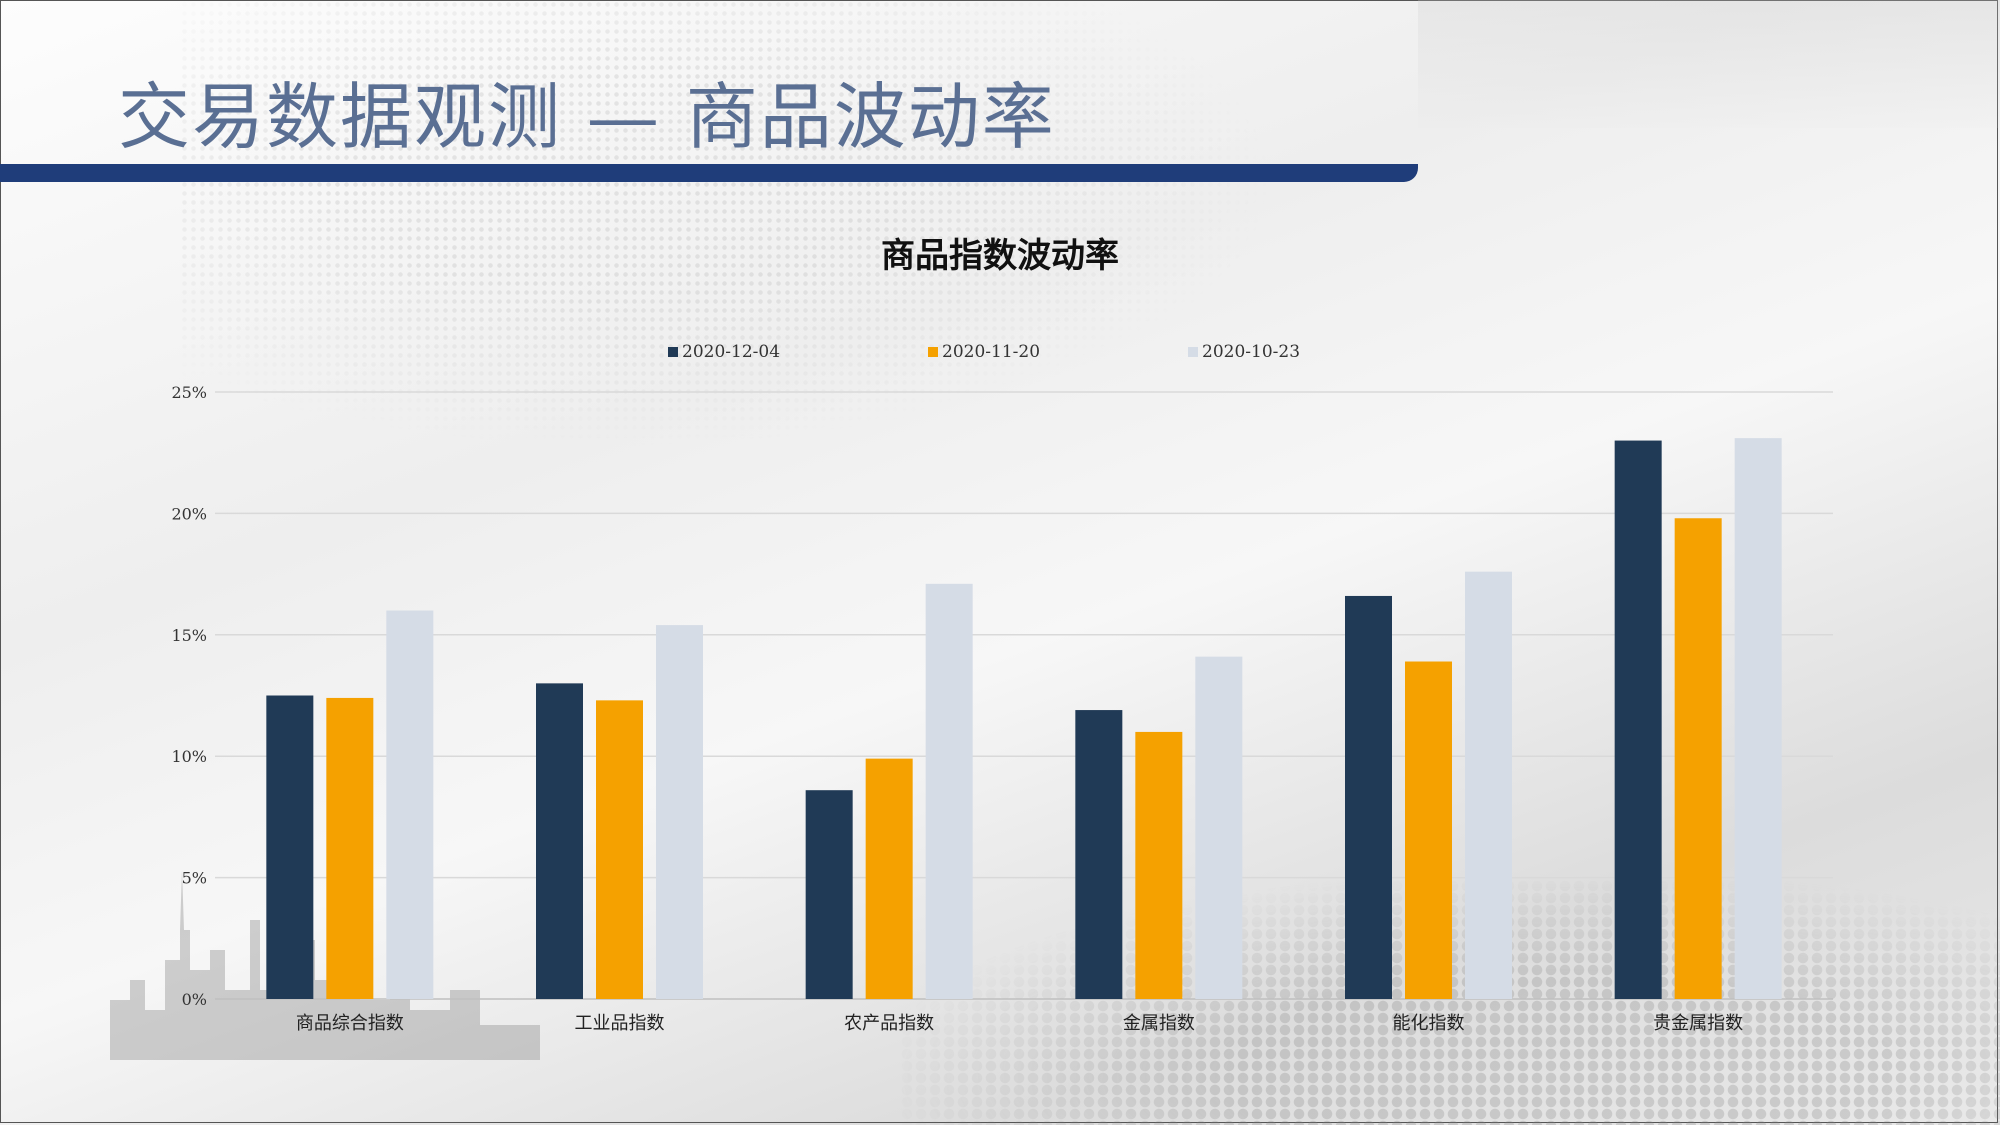  Describe the element at coordinates (587, 117) in the screenshot. I see `page-title: 交易数据观测 — 商品波动率` at that location.